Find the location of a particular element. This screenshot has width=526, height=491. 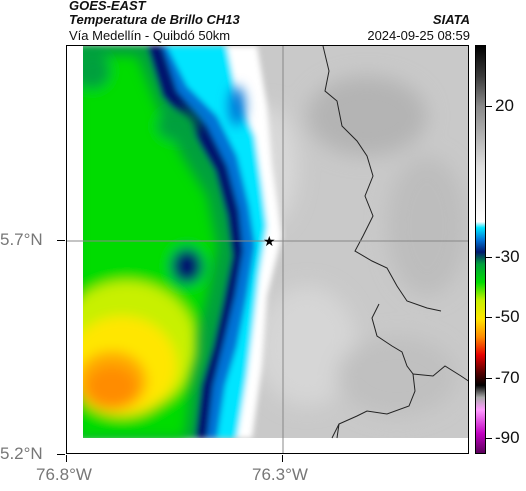

colorbar-tick-label: -30 is located at coordinates (507, 256).